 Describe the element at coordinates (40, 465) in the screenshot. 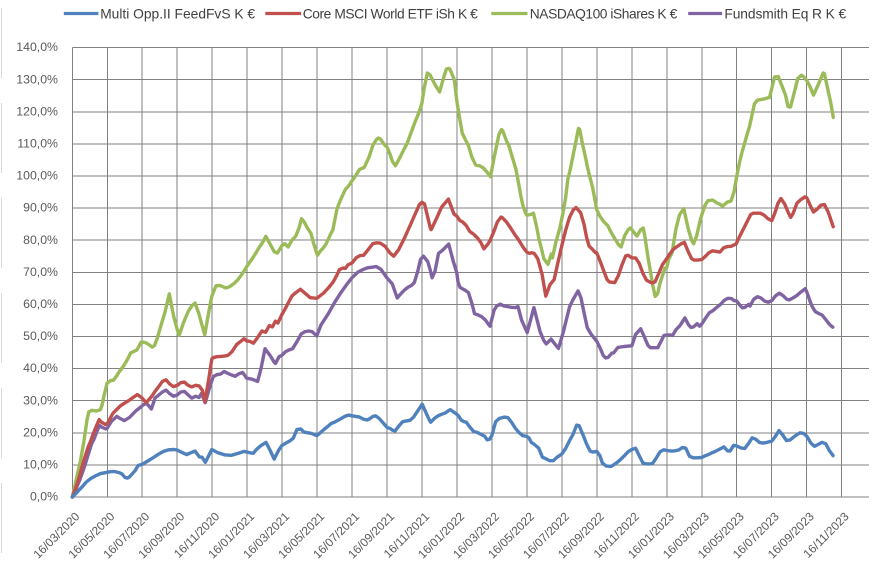

I see `svg-text: 10,0%` at that location.